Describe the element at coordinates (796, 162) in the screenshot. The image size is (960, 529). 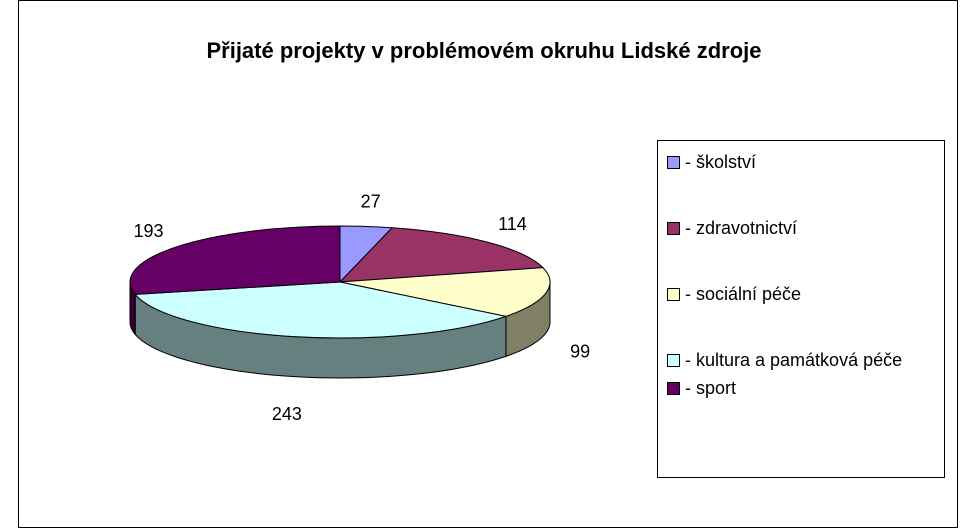
I see `legend-entry: - školství` at that location.